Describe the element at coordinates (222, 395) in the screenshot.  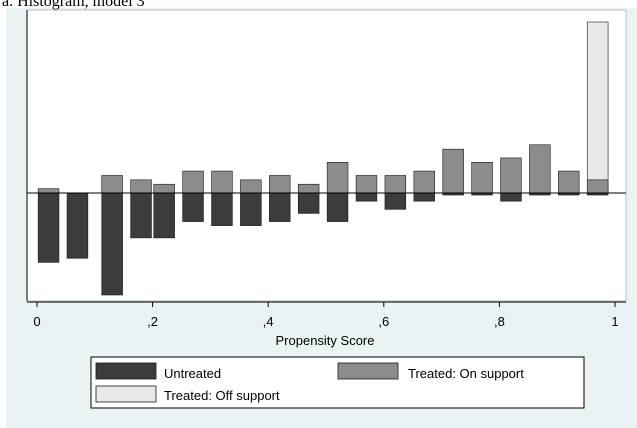
I see `legend-label-treated-off: Treated: Off support` at that location.